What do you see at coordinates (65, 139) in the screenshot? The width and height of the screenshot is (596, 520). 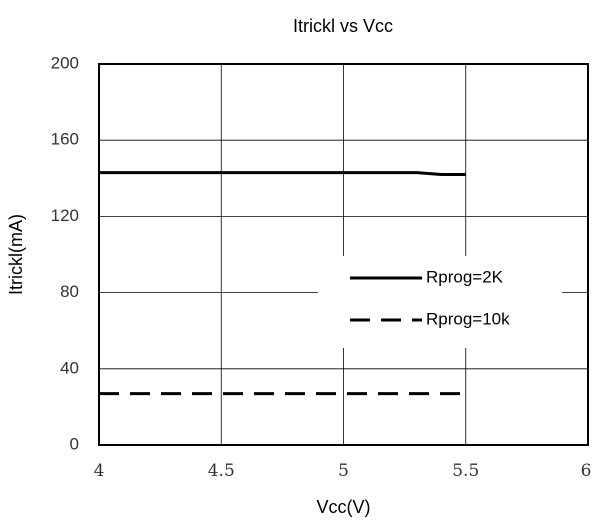 I see `y-tick-label: 160` at bounding box center [65, 139].